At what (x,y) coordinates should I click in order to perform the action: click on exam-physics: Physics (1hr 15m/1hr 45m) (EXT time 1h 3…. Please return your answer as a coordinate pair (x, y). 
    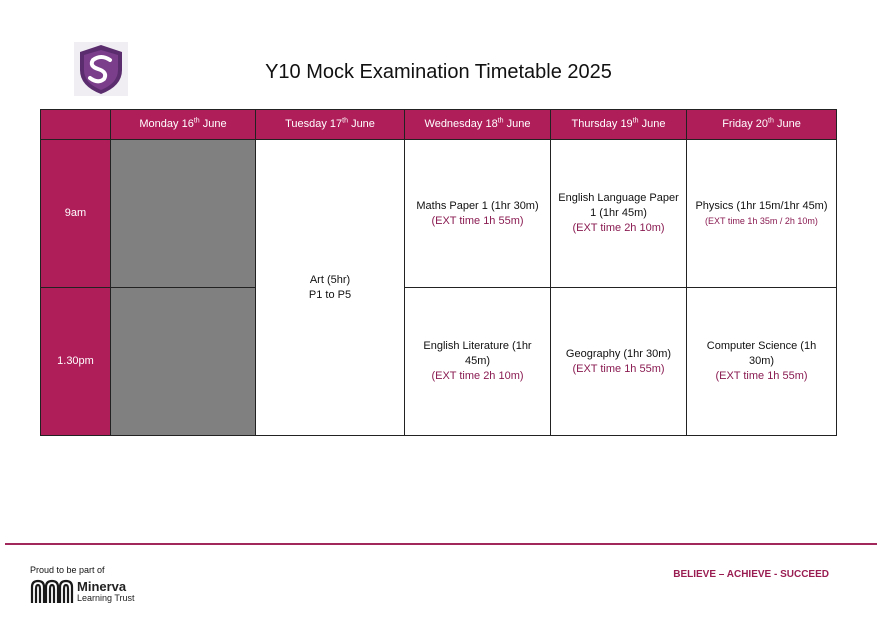
    Looking at the image, I should click on (761, 213).